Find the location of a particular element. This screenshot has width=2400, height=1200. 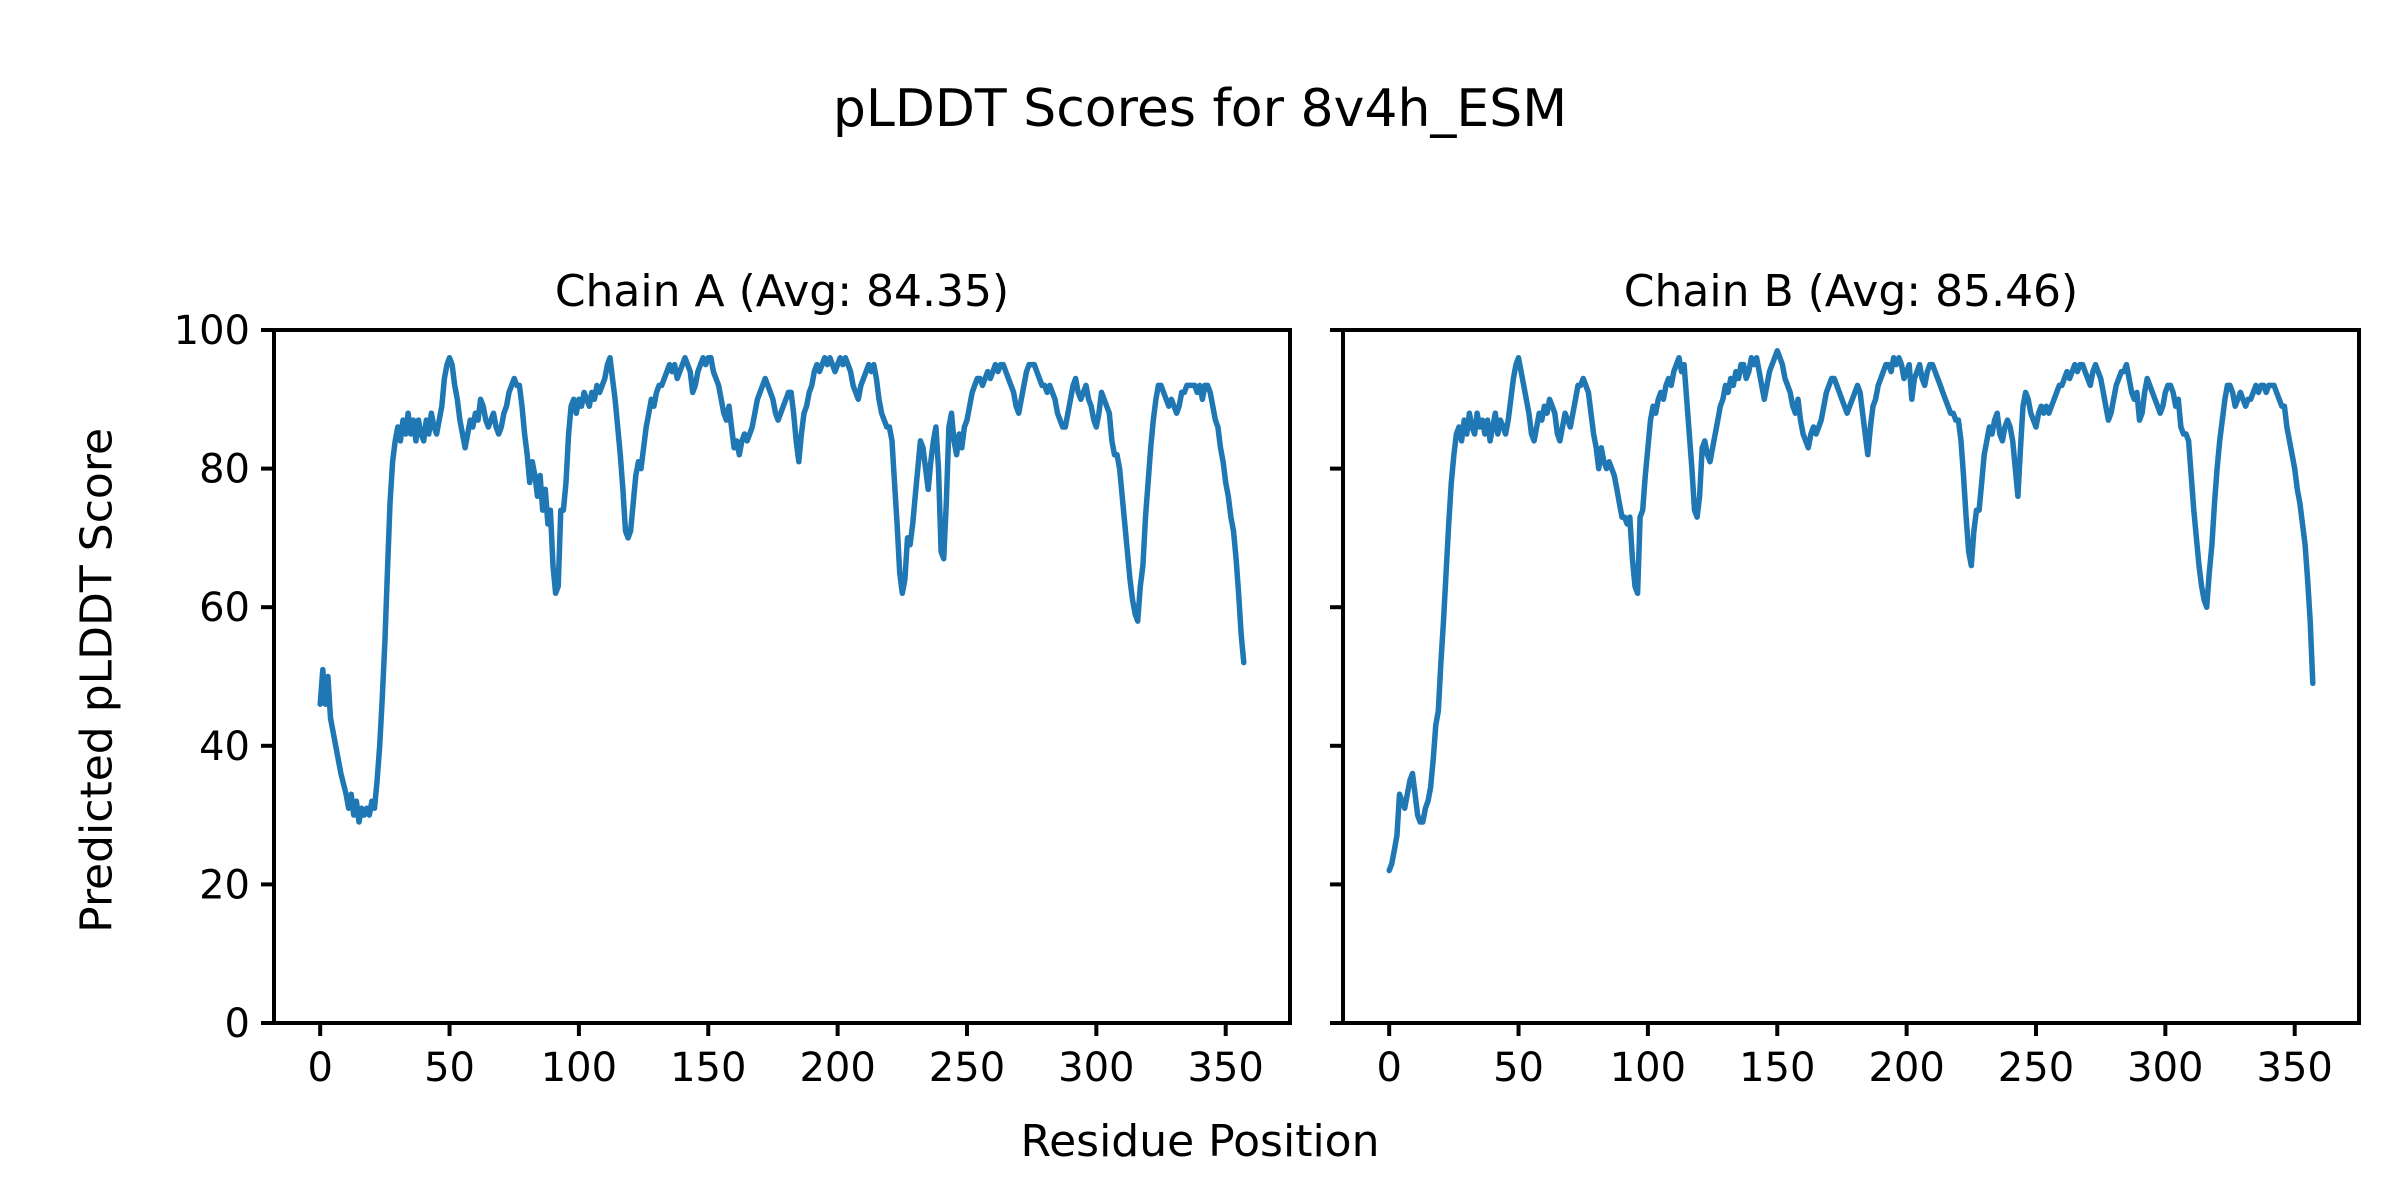

y-tick-label: 0 is located at coordinates (237, 1024).